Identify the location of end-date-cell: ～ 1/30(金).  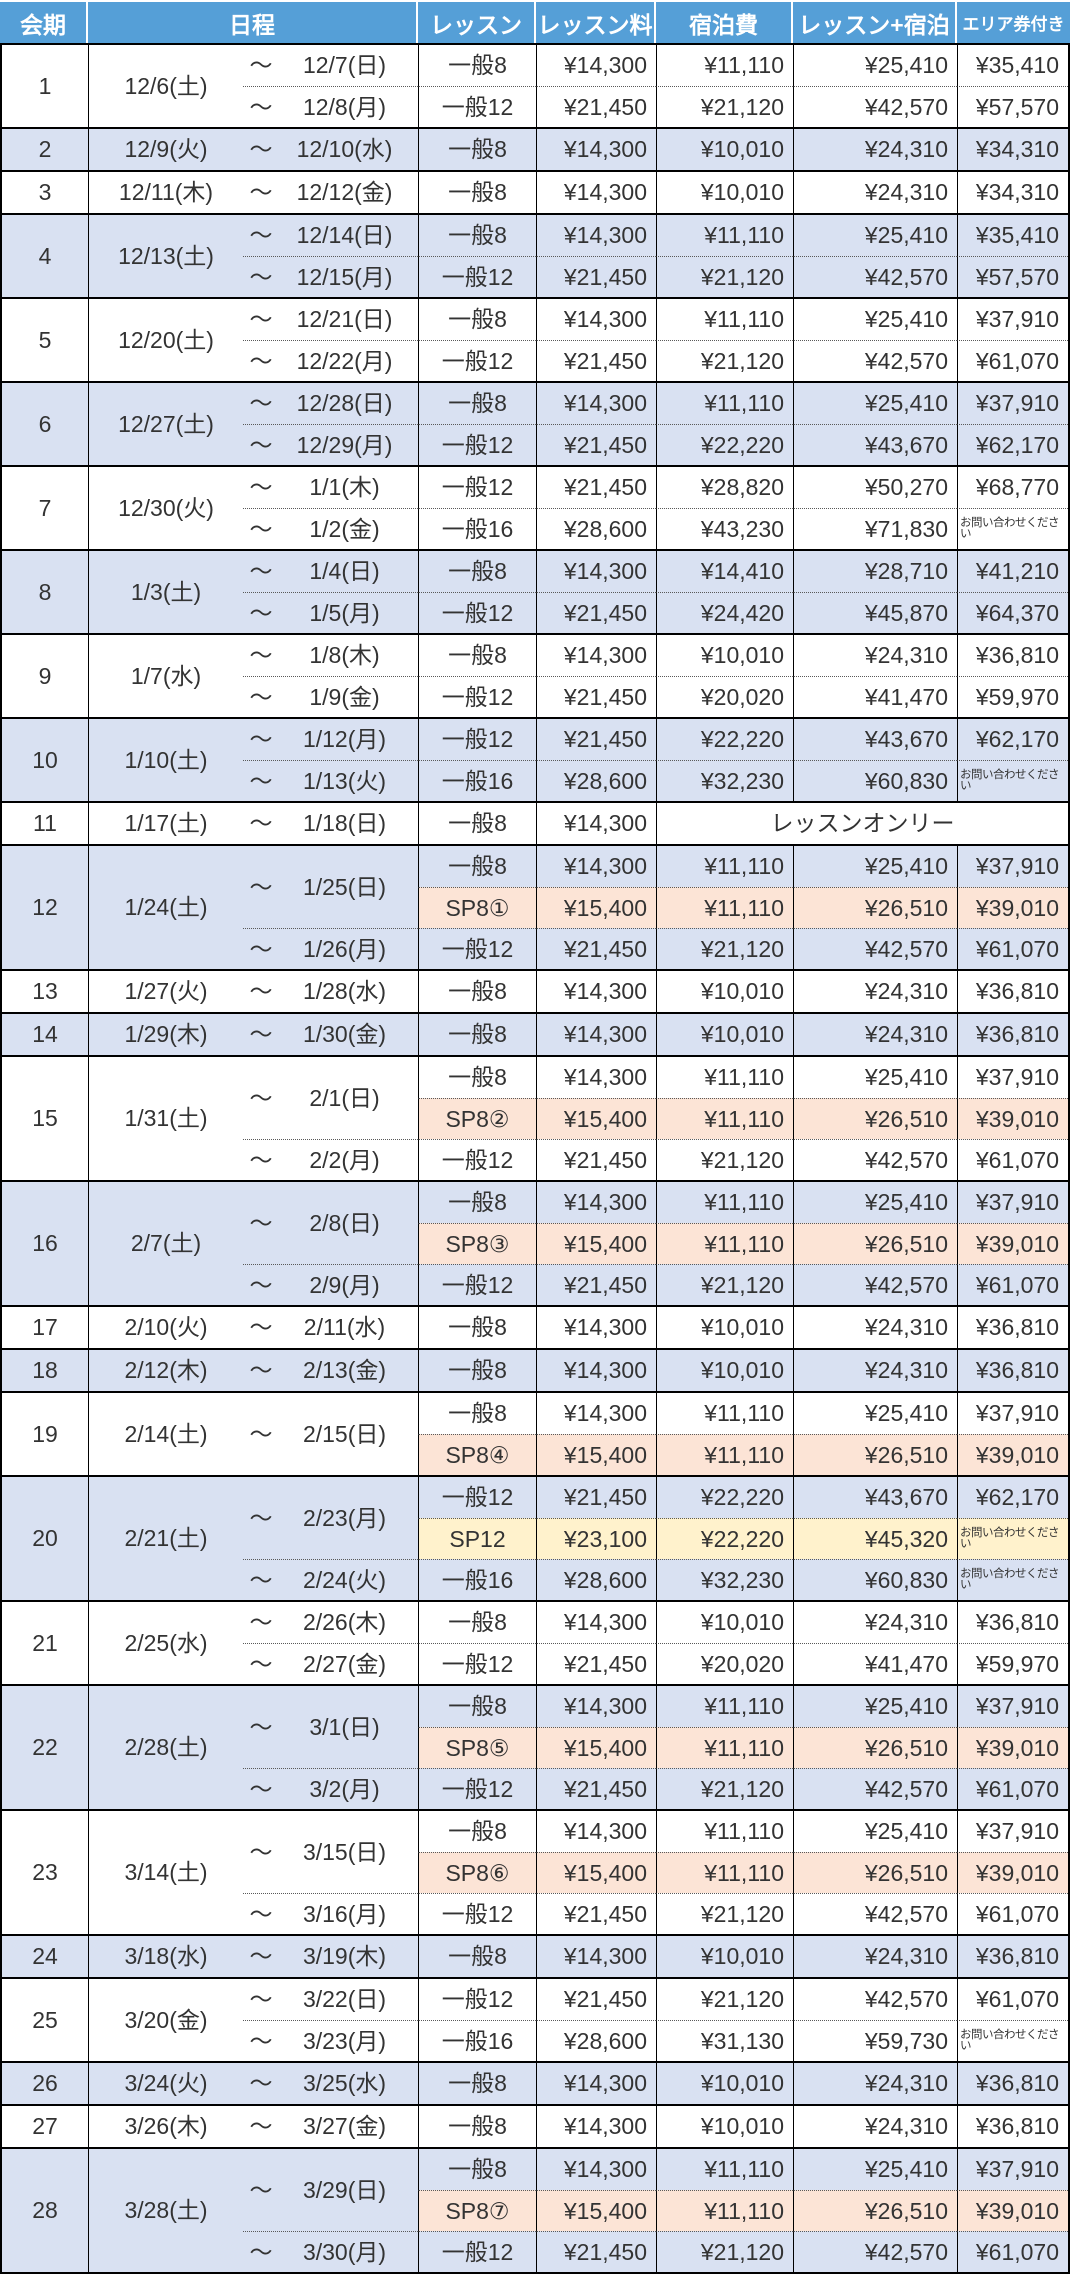
(330, 1034).